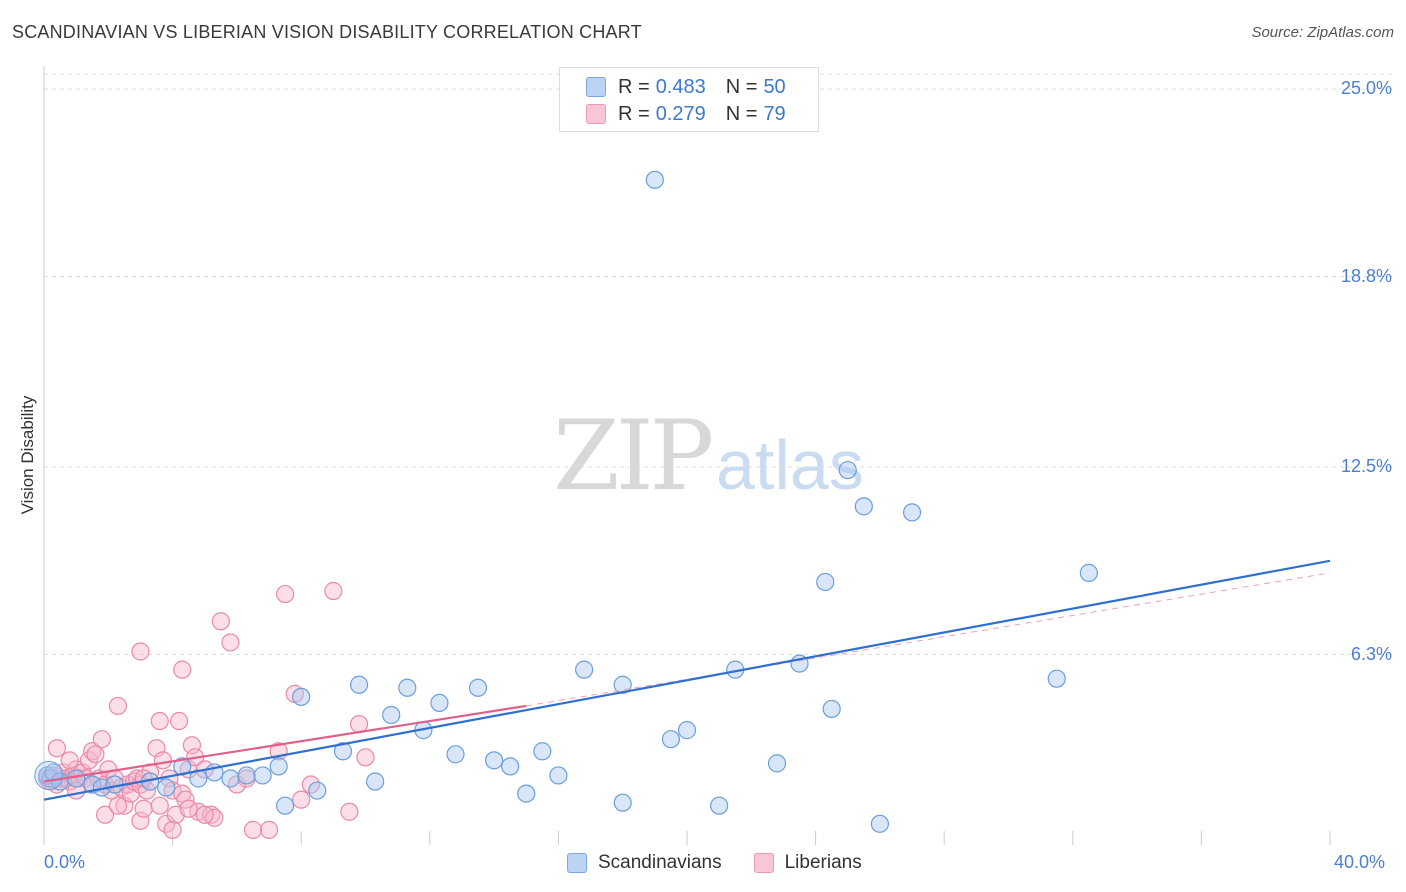 The image size is (1406, 892). Describe the element at coordinates (823, 862) in the screenshot. I see `legend-label-liberians: Liberians` at that location.